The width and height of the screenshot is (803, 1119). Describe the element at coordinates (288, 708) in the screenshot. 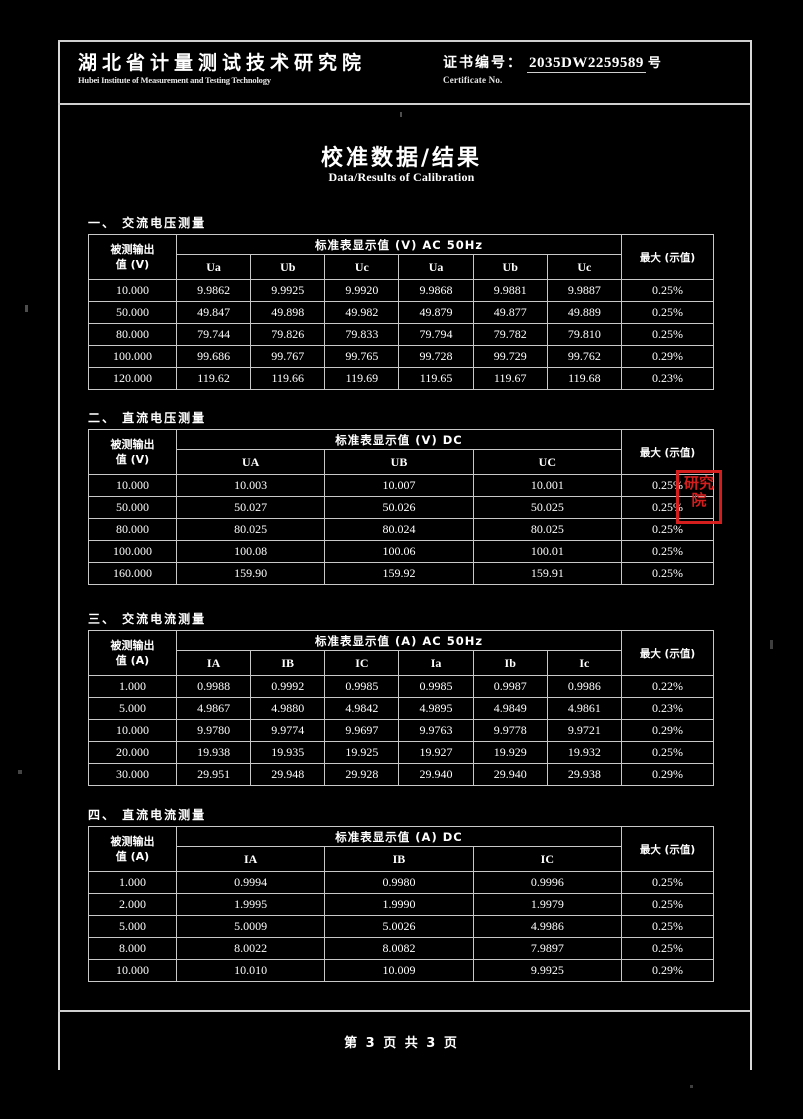

I see `cell-reading: 4.9880` at that location.